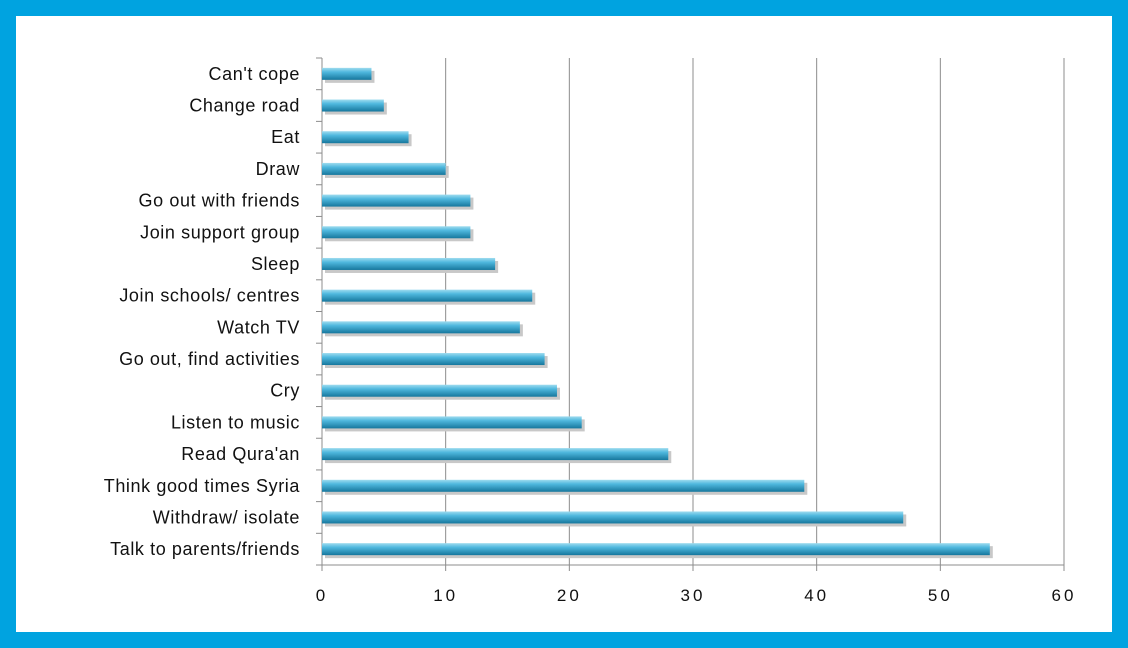 The height and width of the screenshot is (648, 1128). I want to click on category-label: Eat, so click(285, 137).